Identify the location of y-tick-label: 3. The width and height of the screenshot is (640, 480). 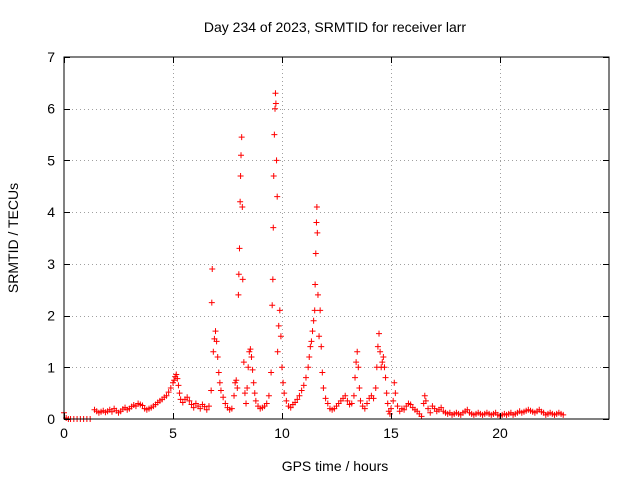
(51, 264).